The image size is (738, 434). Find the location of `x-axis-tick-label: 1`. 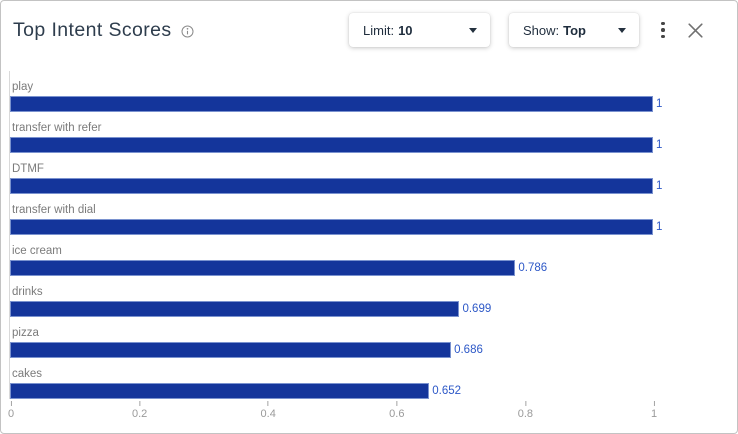

x-axis-tick-label: 1 is located at coordinates (654, 414).